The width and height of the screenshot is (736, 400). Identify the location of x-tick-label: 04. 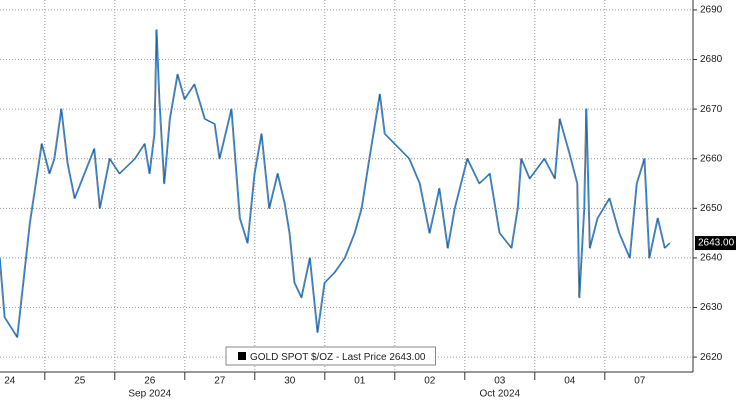
(570, 381).